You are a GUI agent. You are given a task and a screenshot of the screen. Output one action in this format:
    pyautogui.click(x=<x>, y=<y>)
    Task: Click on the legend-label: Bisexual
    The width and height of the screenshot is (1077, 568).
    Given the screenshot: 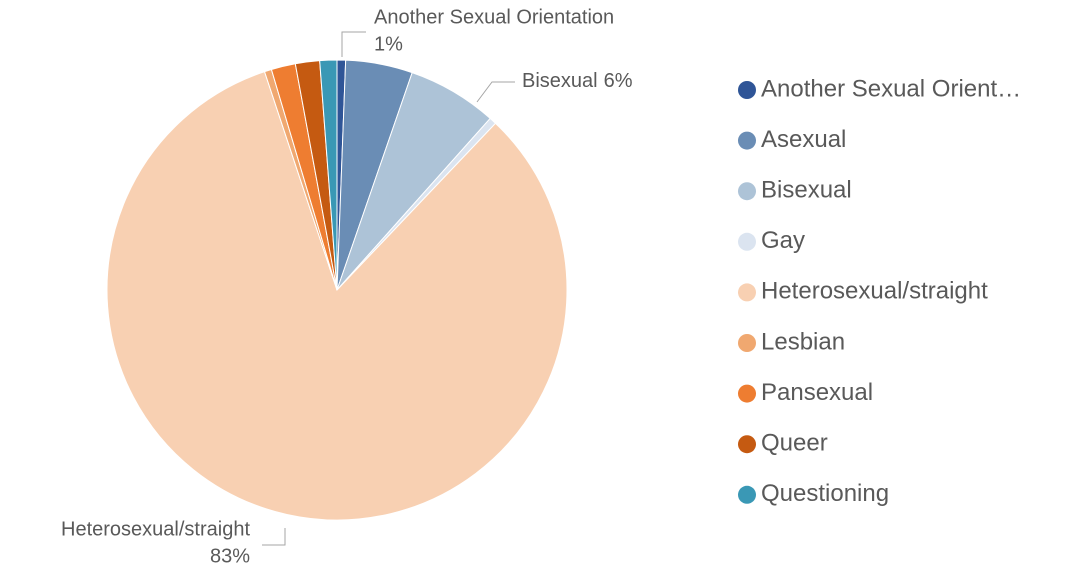 What is the action you would take?
    pyautogui.click(x=806, y=190)
    